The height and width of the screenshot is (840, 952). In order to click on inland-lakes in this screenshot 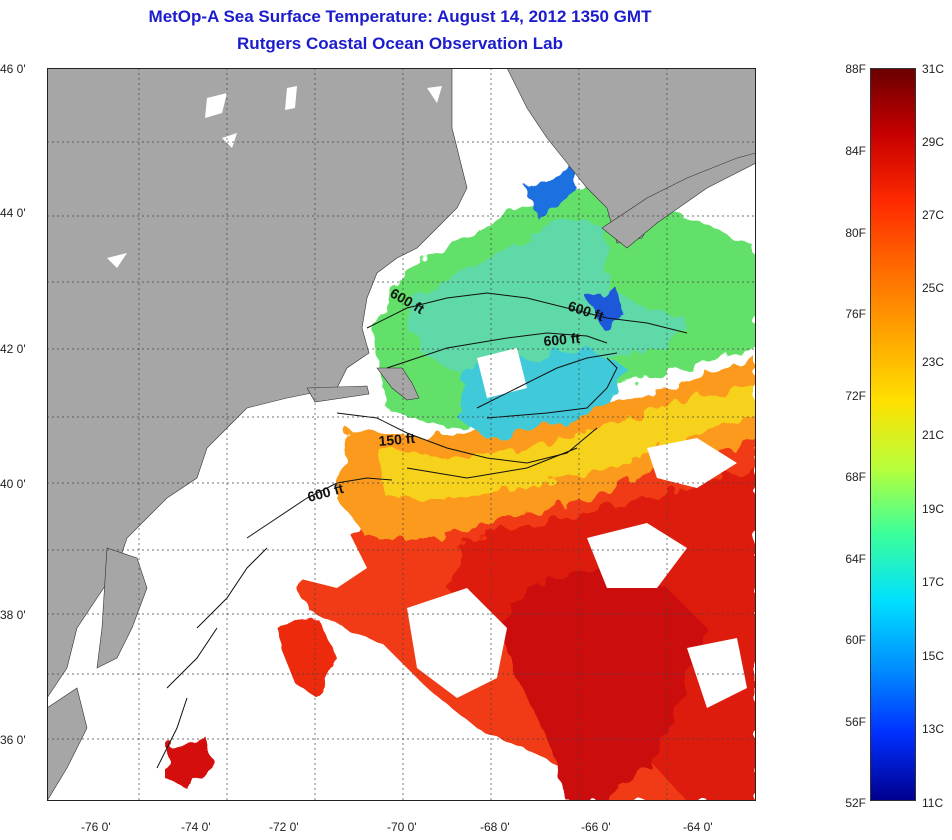, I will do `click(274, 177)`.